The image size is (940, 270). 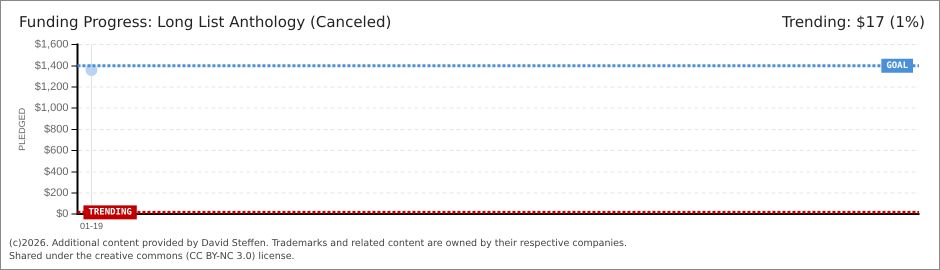 I want to click on y-tick-label: $1,000, so click(x=51, y=108).